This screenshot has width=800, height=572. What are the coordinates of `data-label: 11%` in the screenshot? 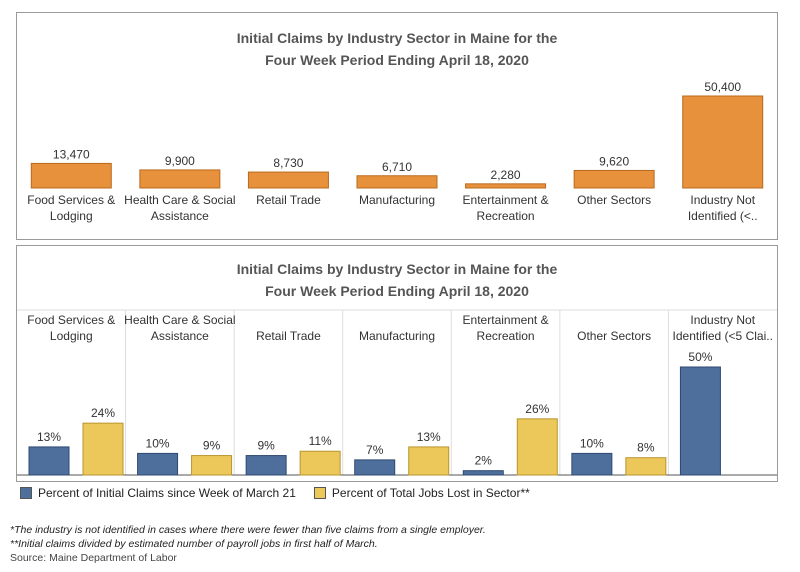 It's located at (320, 441).